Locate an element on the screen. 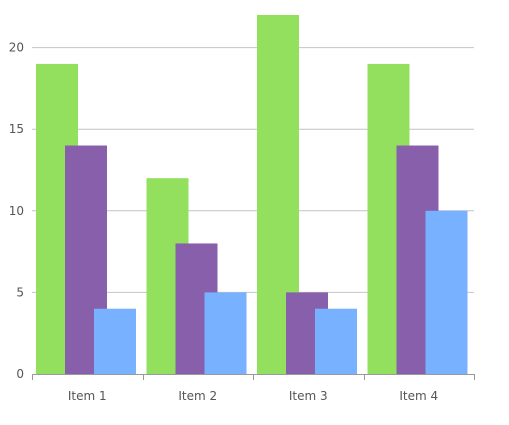  x-category-label: Item 1 is located at coordinates (87, 396).